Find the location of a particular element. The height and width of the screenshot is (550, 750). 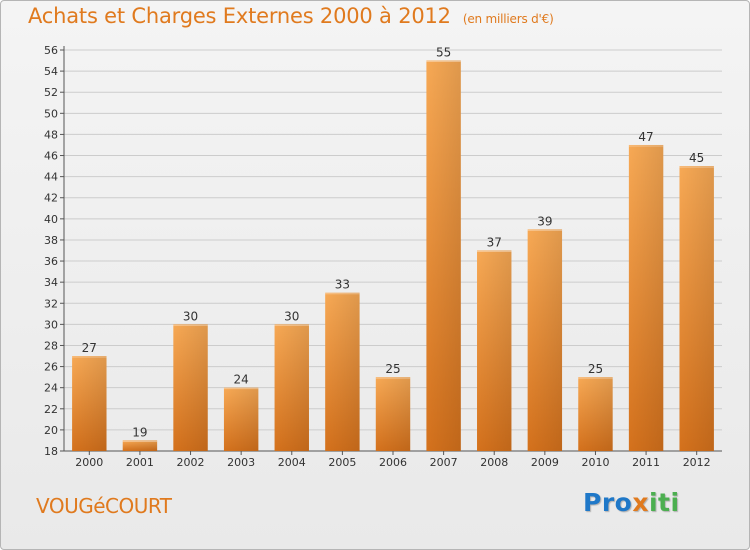

bar-value-label: 45 is located at coordinates (696, 158).